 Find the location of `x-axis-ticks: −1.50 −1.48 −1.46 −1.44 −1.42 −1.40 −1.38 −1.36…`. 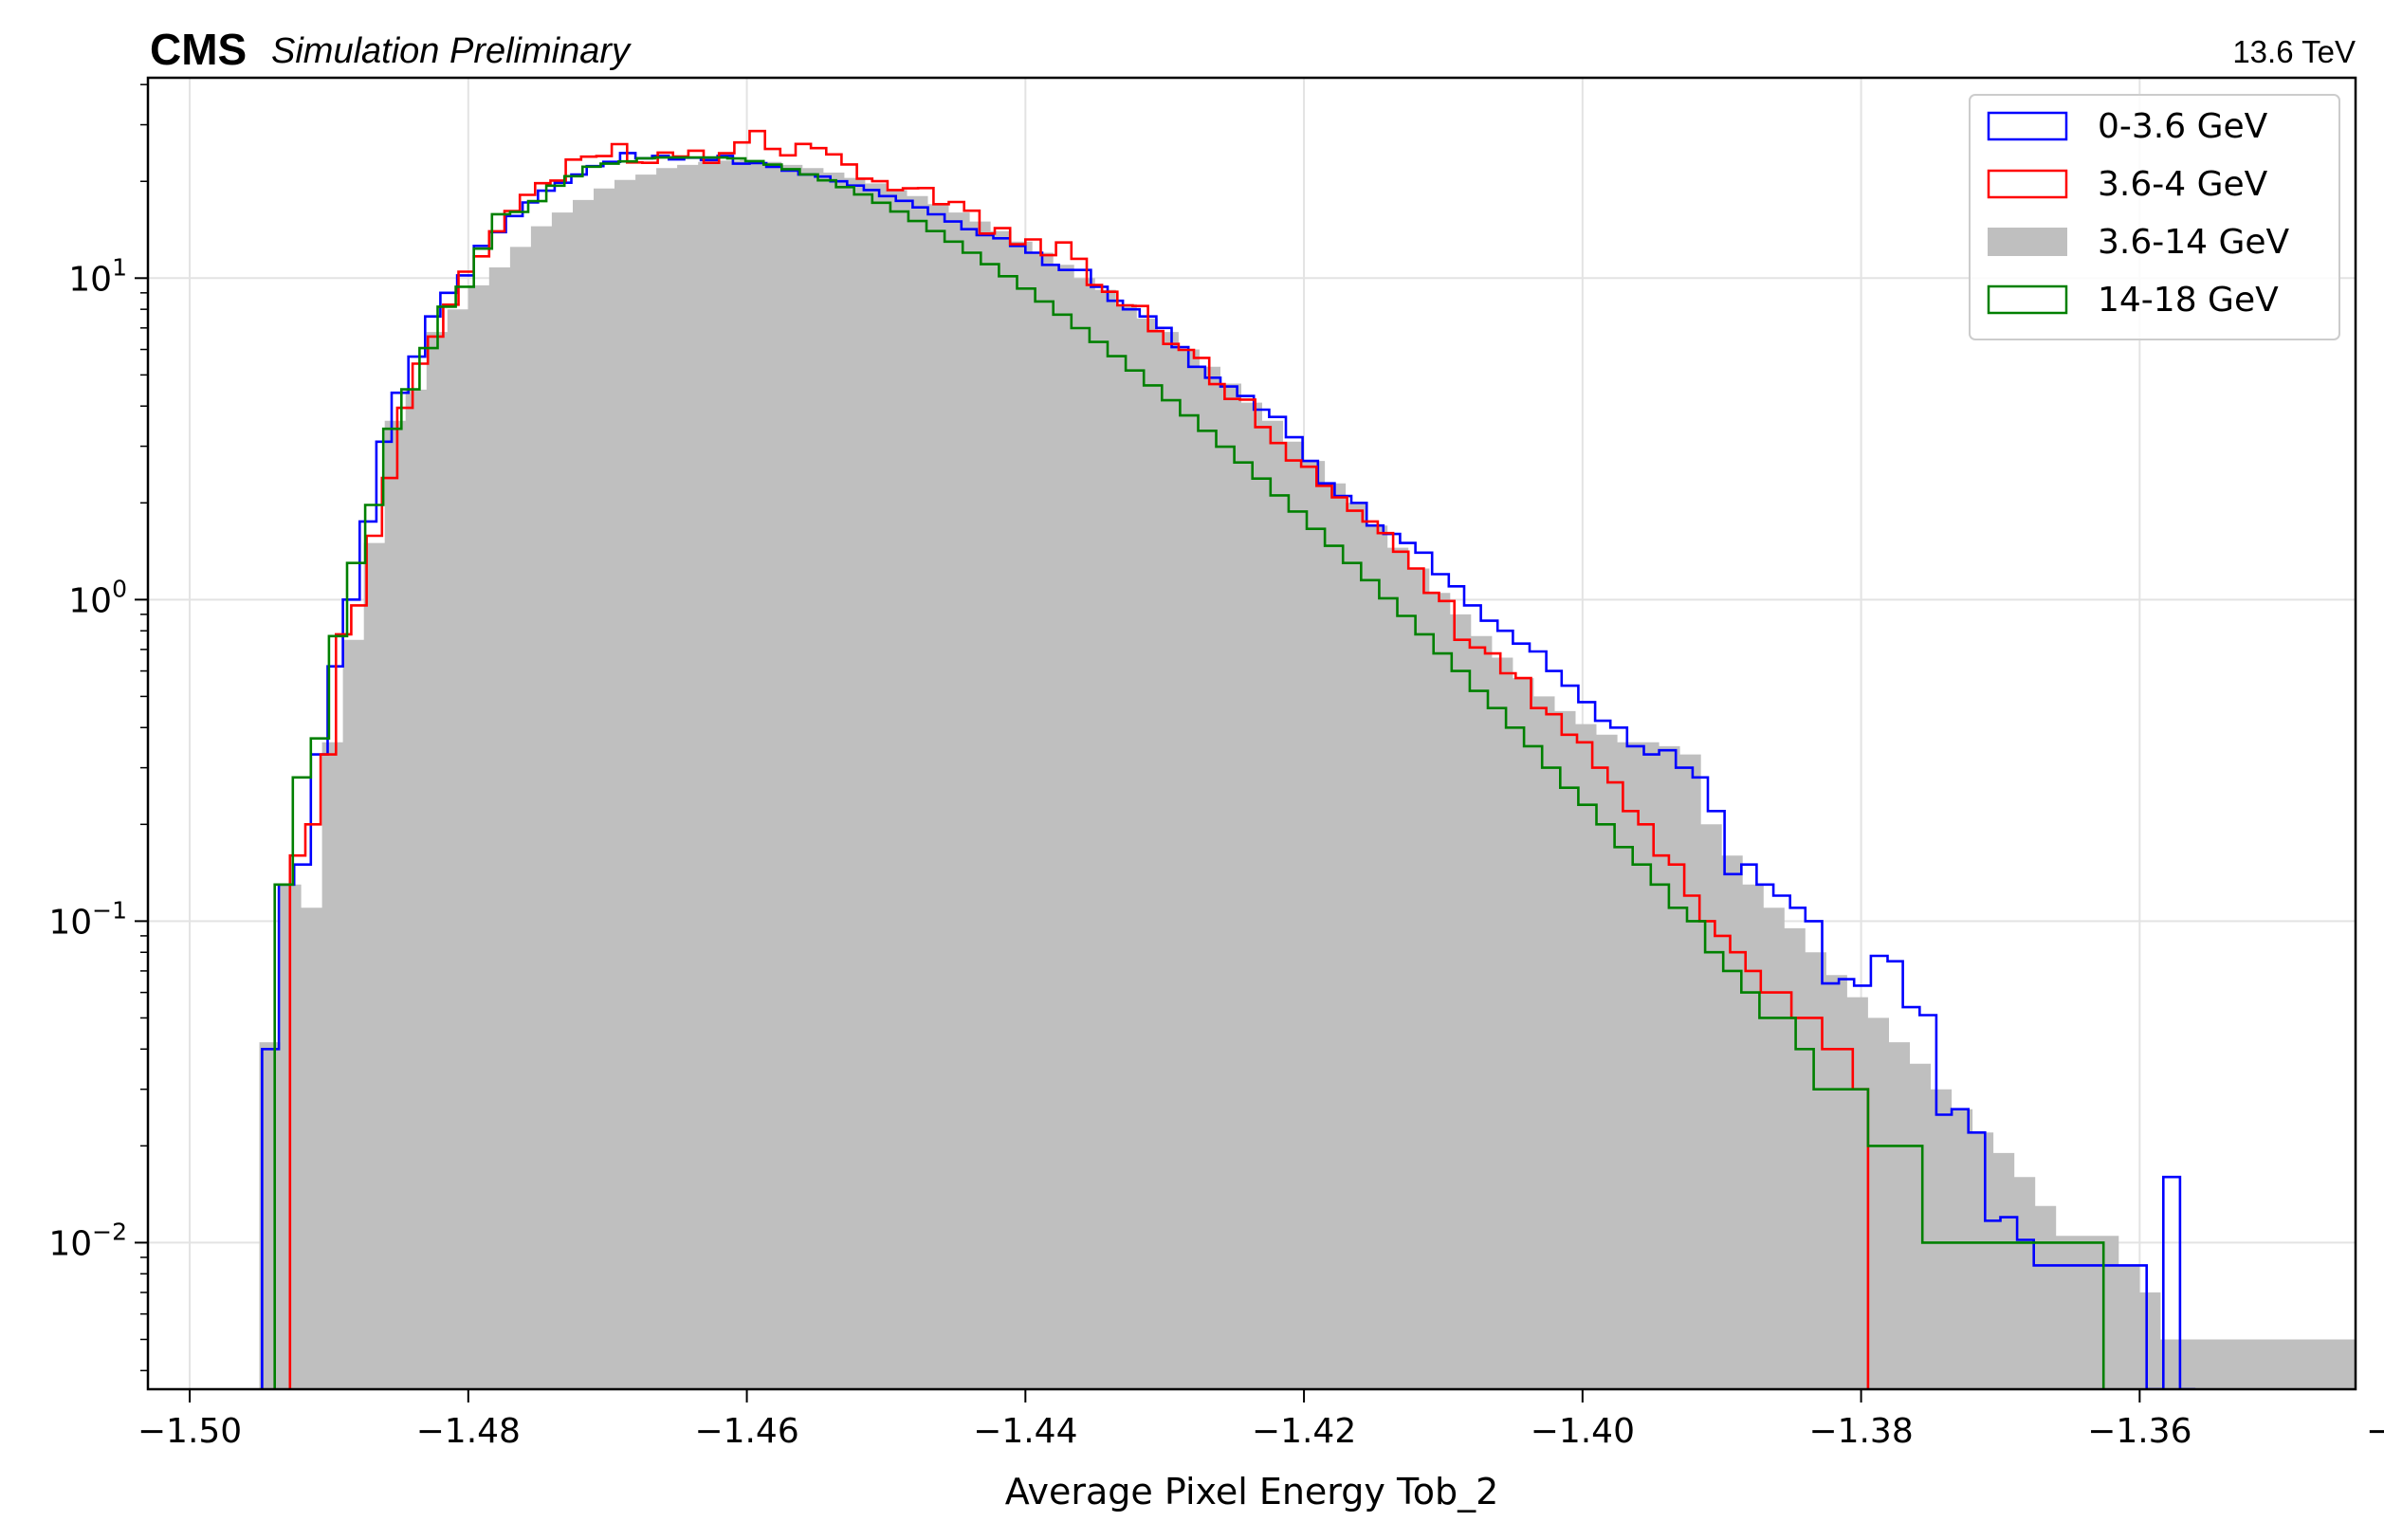

x-axis-ticks: −1.50 −1.48 −1.46 −1.44 −1.42 −1.40 −1.38 −1.36… is located at coordinates (1261, 1420).